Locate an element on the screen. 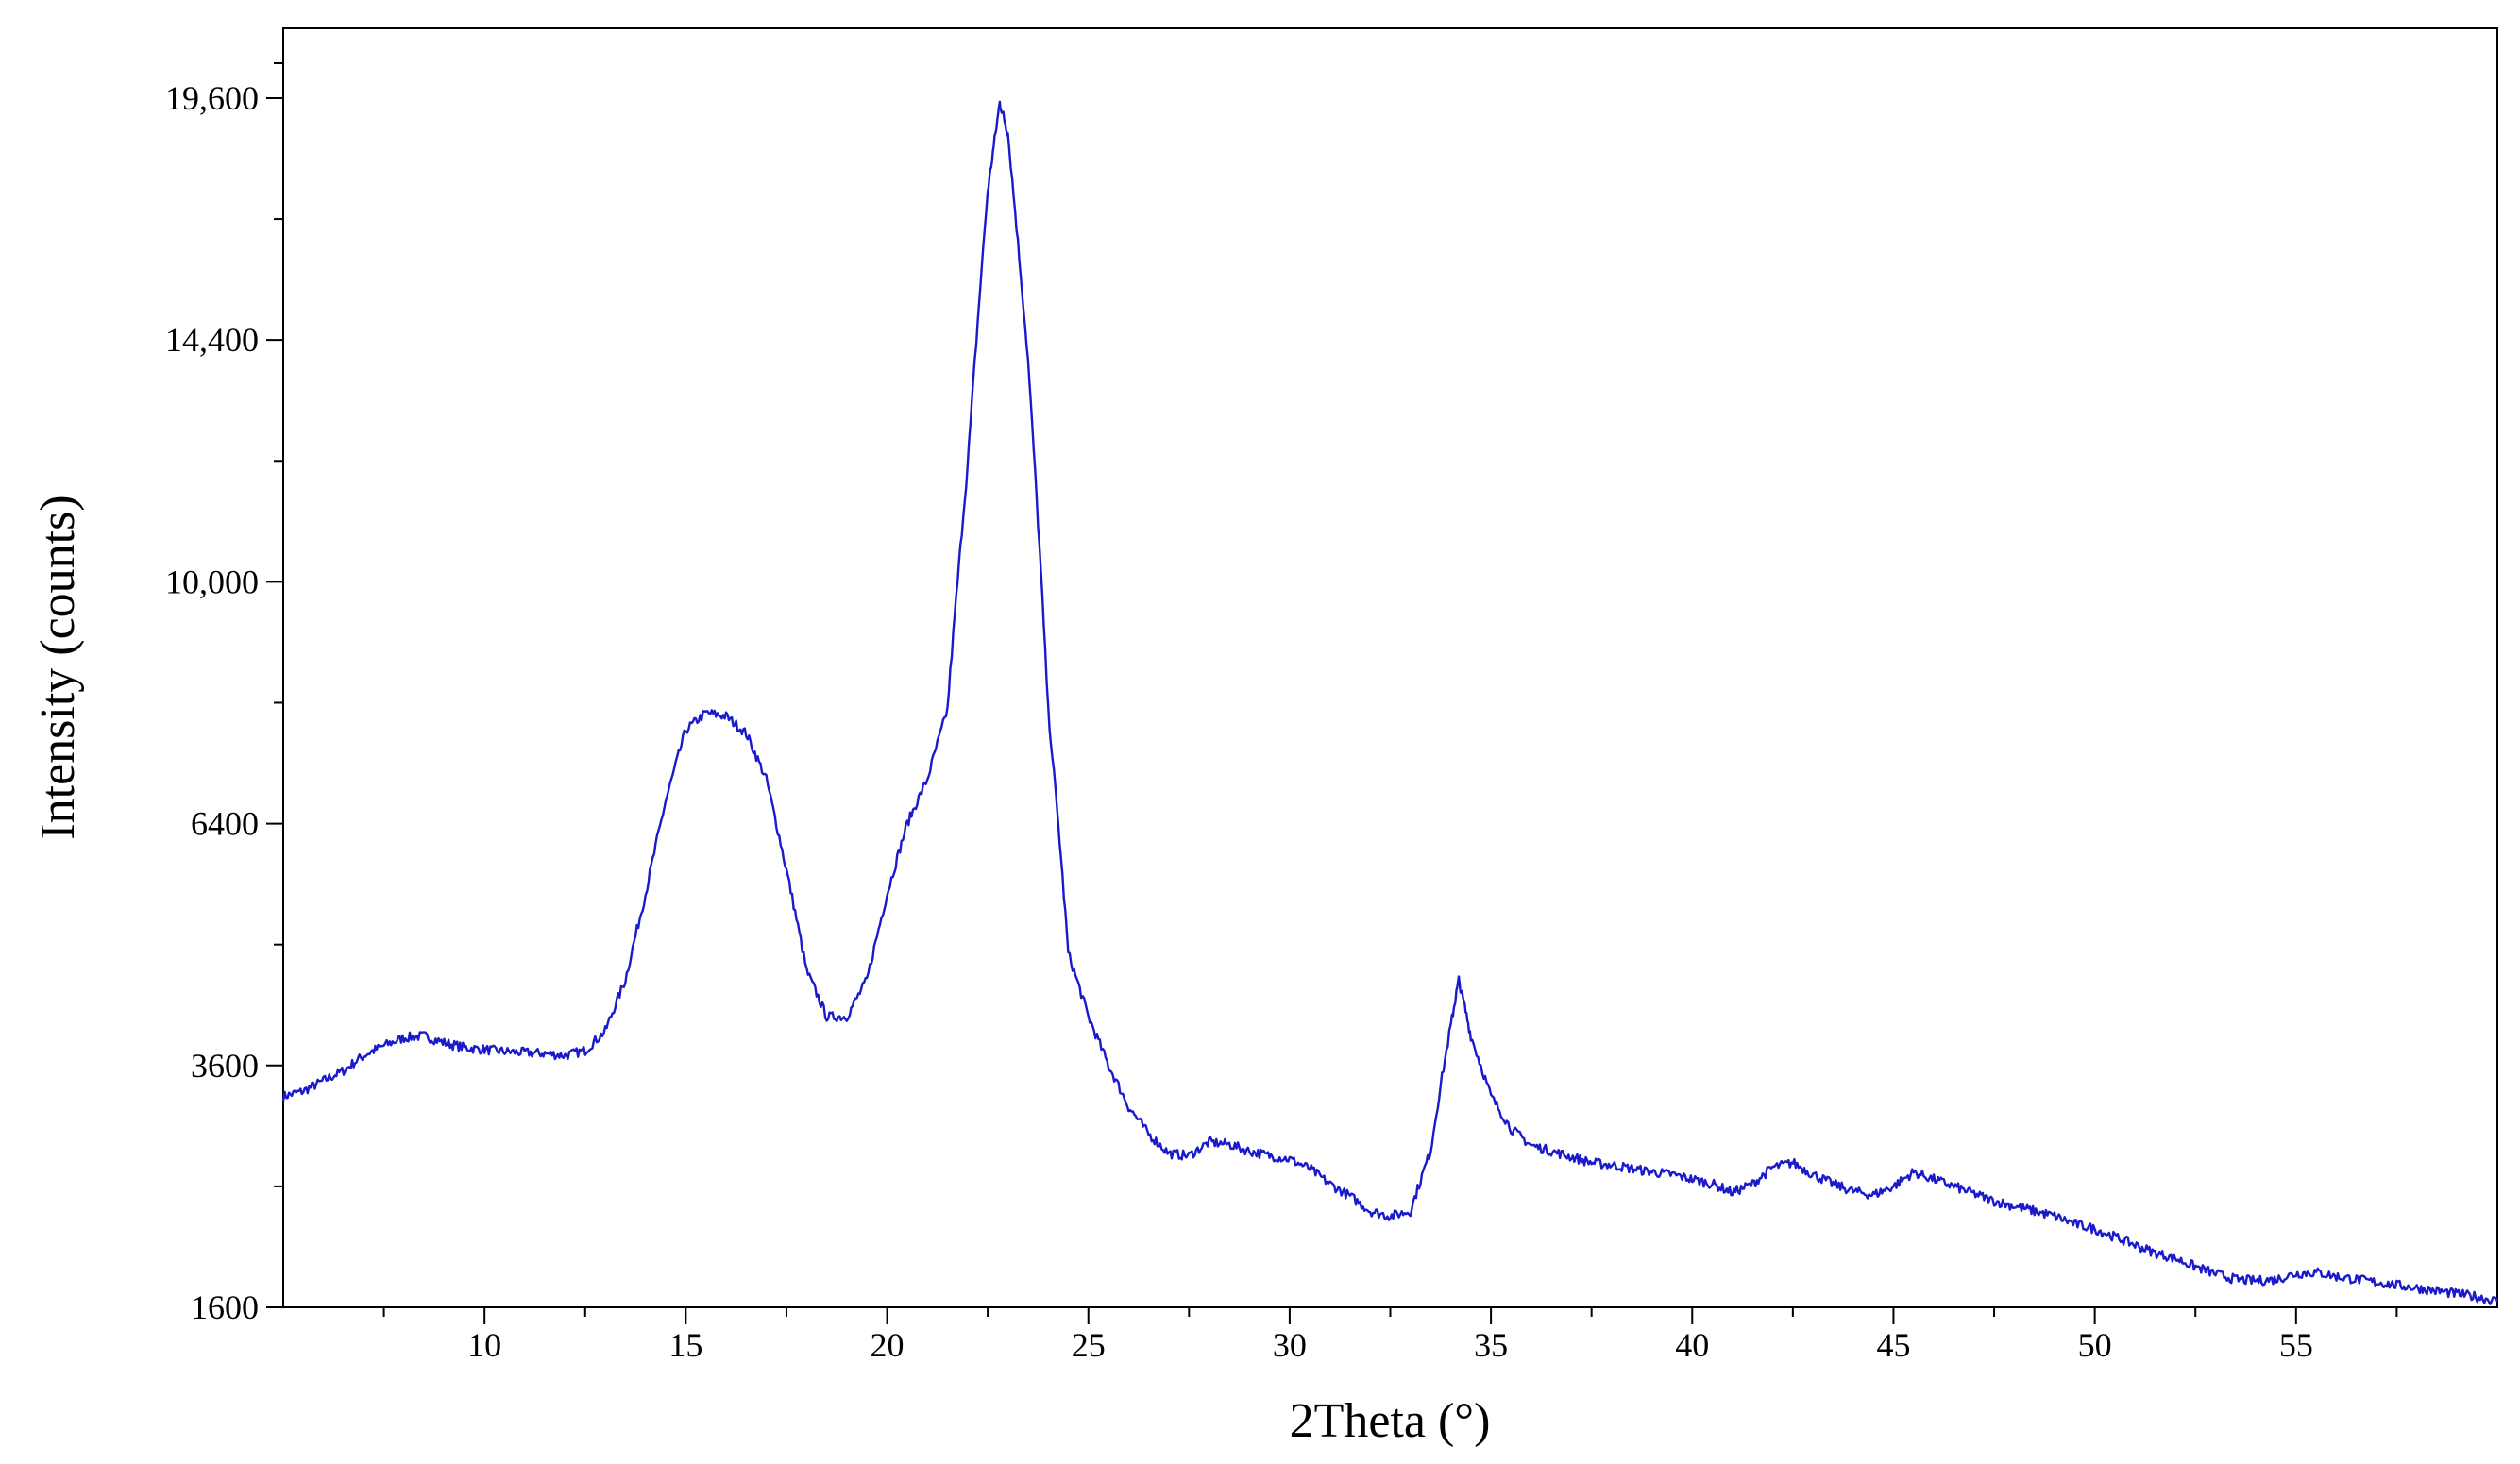 This screenshot has height=1464, width=2520. y-axis-title: Intensity (counts) is located at coordinates (58, 667).